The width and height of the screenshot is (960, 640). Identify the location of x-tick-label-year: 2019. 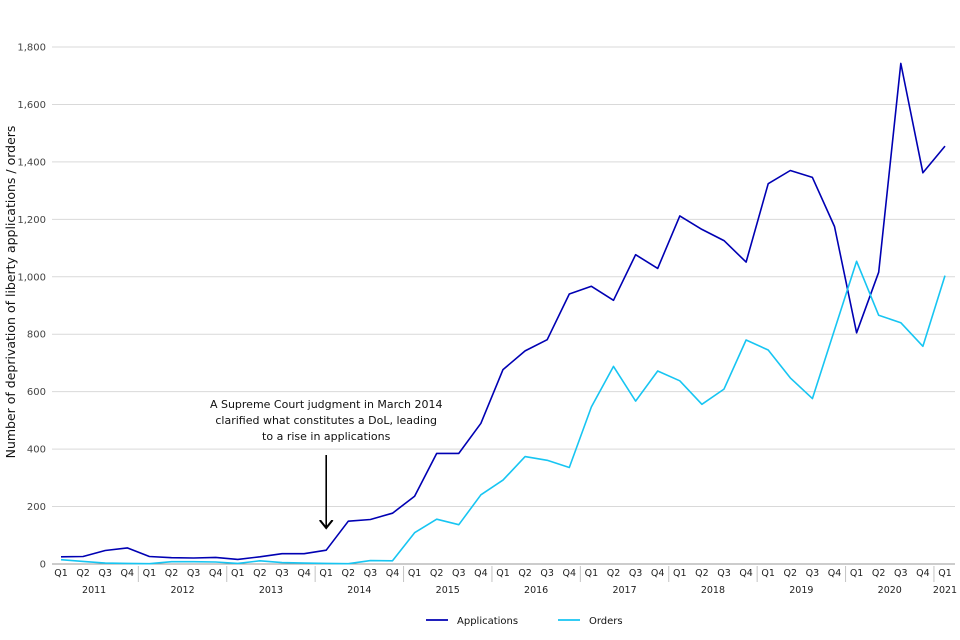
(801, 590).